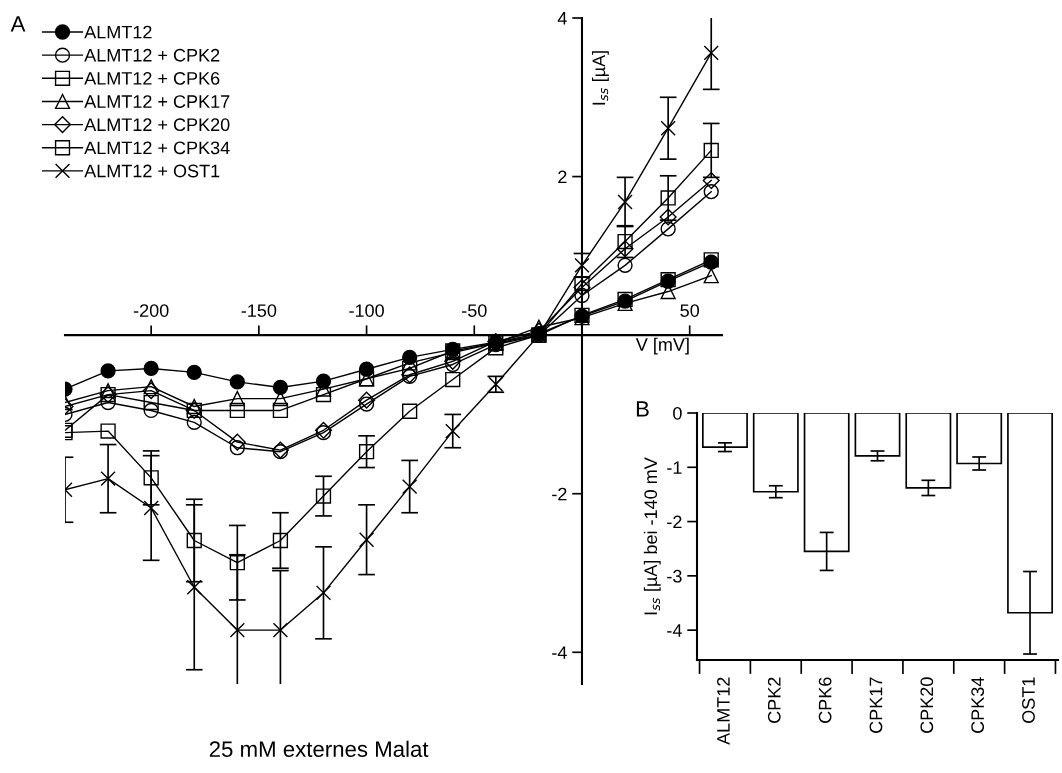 This screenshot has width=1062, height=773. Describe the element at coordinates (18, 24) in the screenshot. I see `text: A` at that location.